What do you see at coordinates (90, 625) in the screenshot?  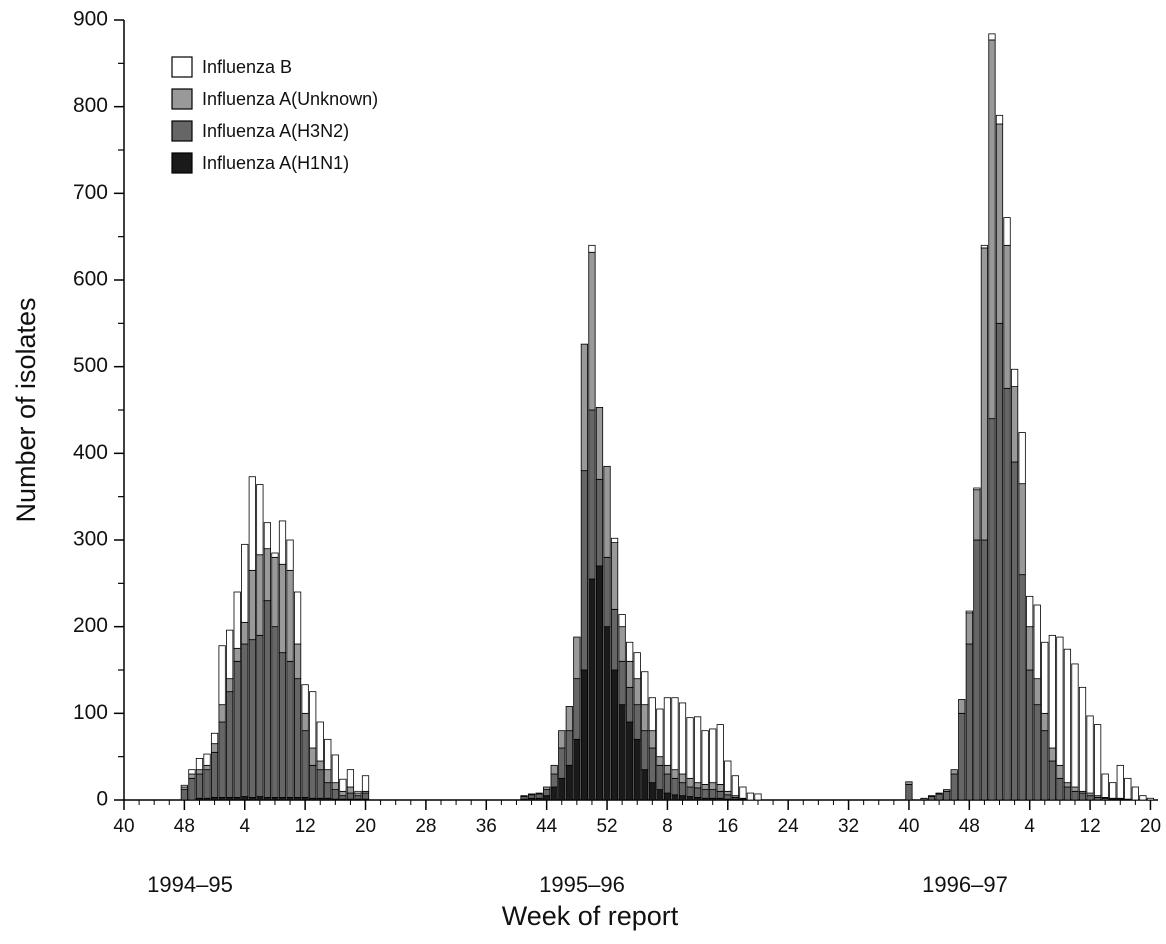 I see `y-tick-label: 200` at bounding box center [90, 625].